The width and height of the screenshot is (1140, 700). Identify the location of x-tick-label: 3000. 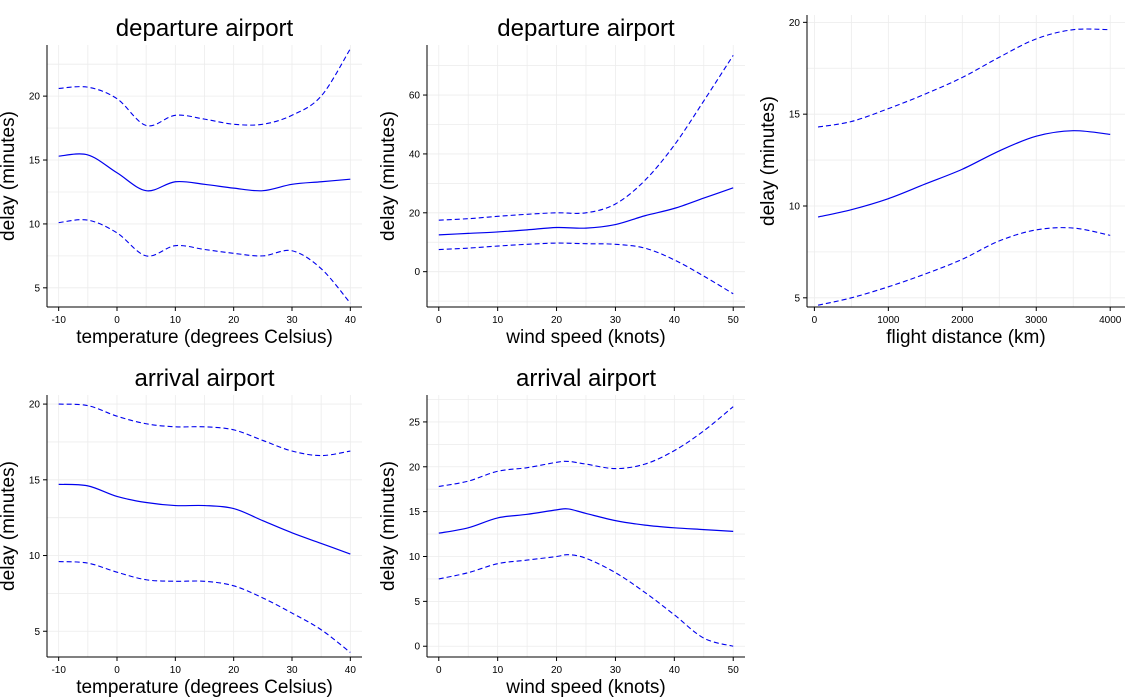
(1036, 320).